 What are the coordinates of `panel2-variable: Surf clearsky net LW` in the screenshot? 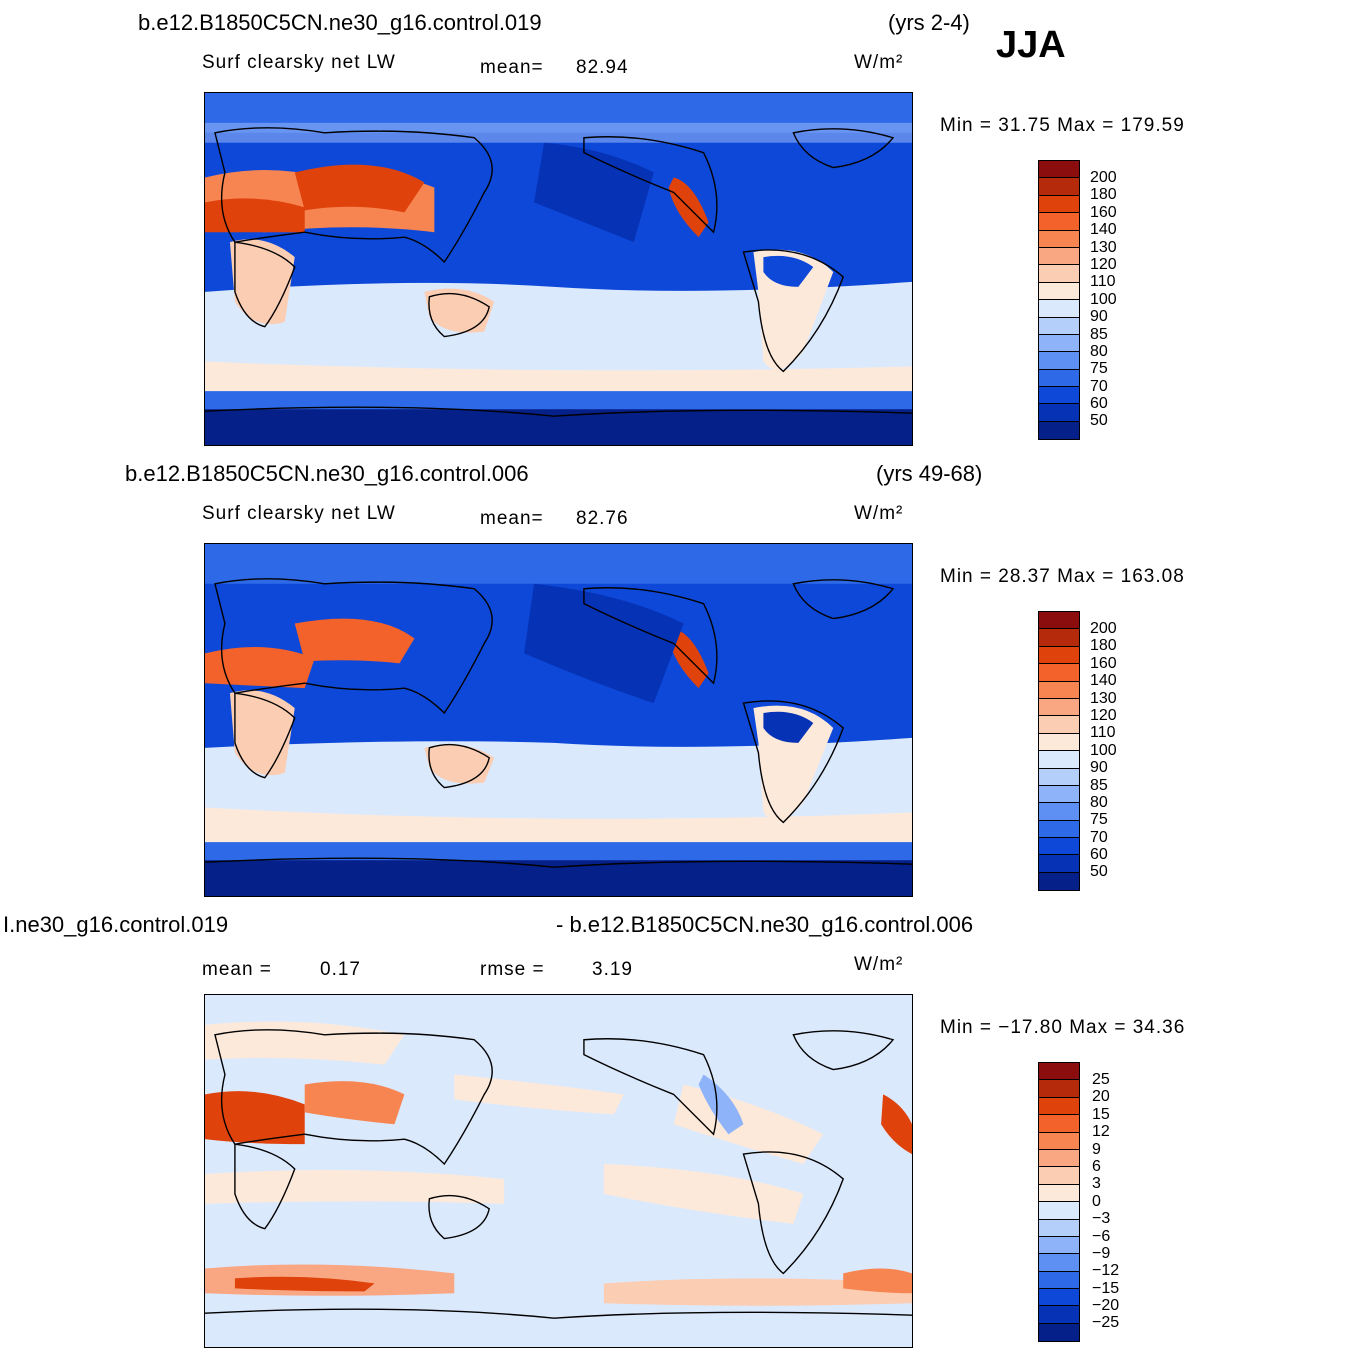 It's located at (299, 513).